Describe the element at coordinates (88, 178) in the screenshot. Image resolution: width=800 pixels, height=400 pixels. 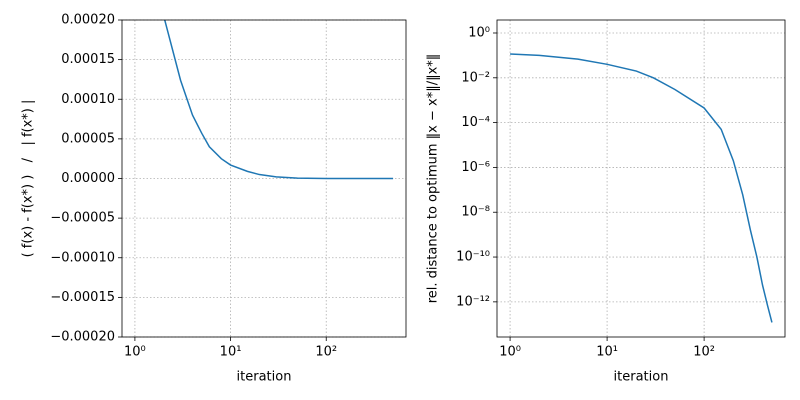
I see `y-tick-label: 0.00000` at that location.